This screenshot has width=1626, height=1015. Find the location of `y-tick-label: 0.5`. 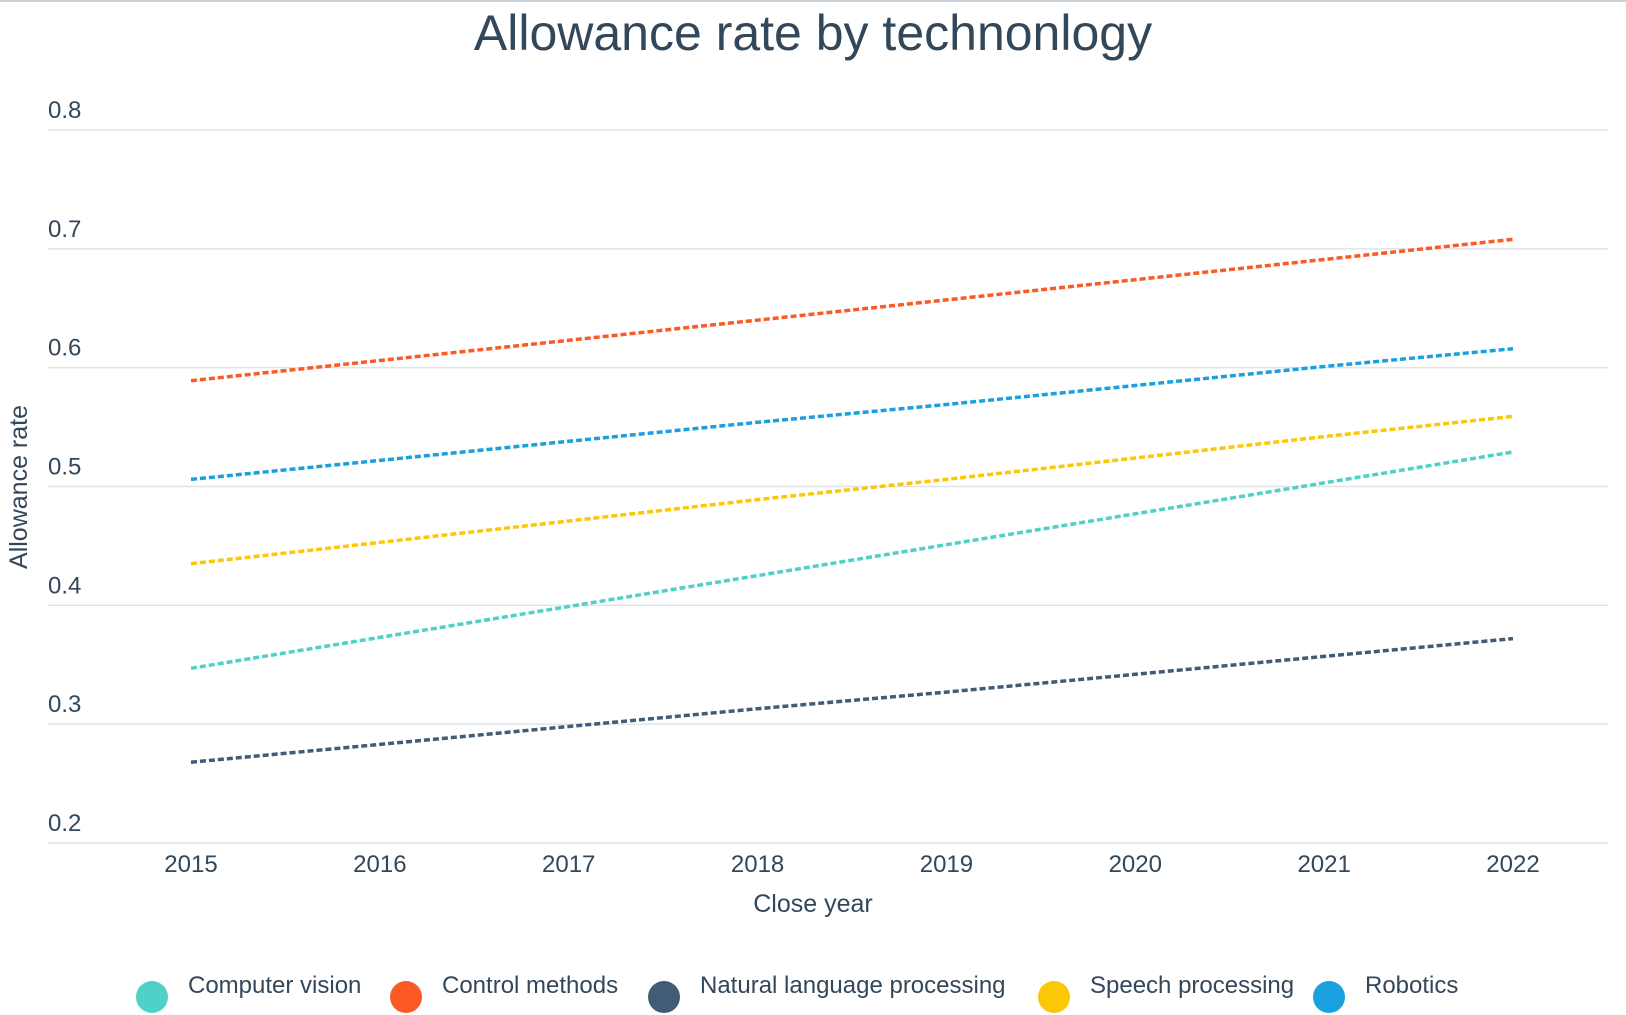

y-tick-label: 0.5 is located at coordinates (64, 467).